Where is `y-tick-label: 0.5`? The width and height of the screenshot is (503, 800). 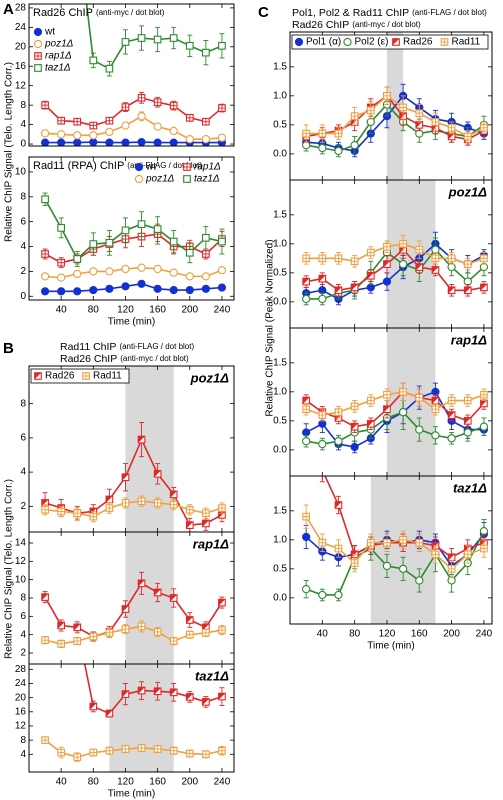 y-tick-label: 0.5 is located at coordinates (280, 569).